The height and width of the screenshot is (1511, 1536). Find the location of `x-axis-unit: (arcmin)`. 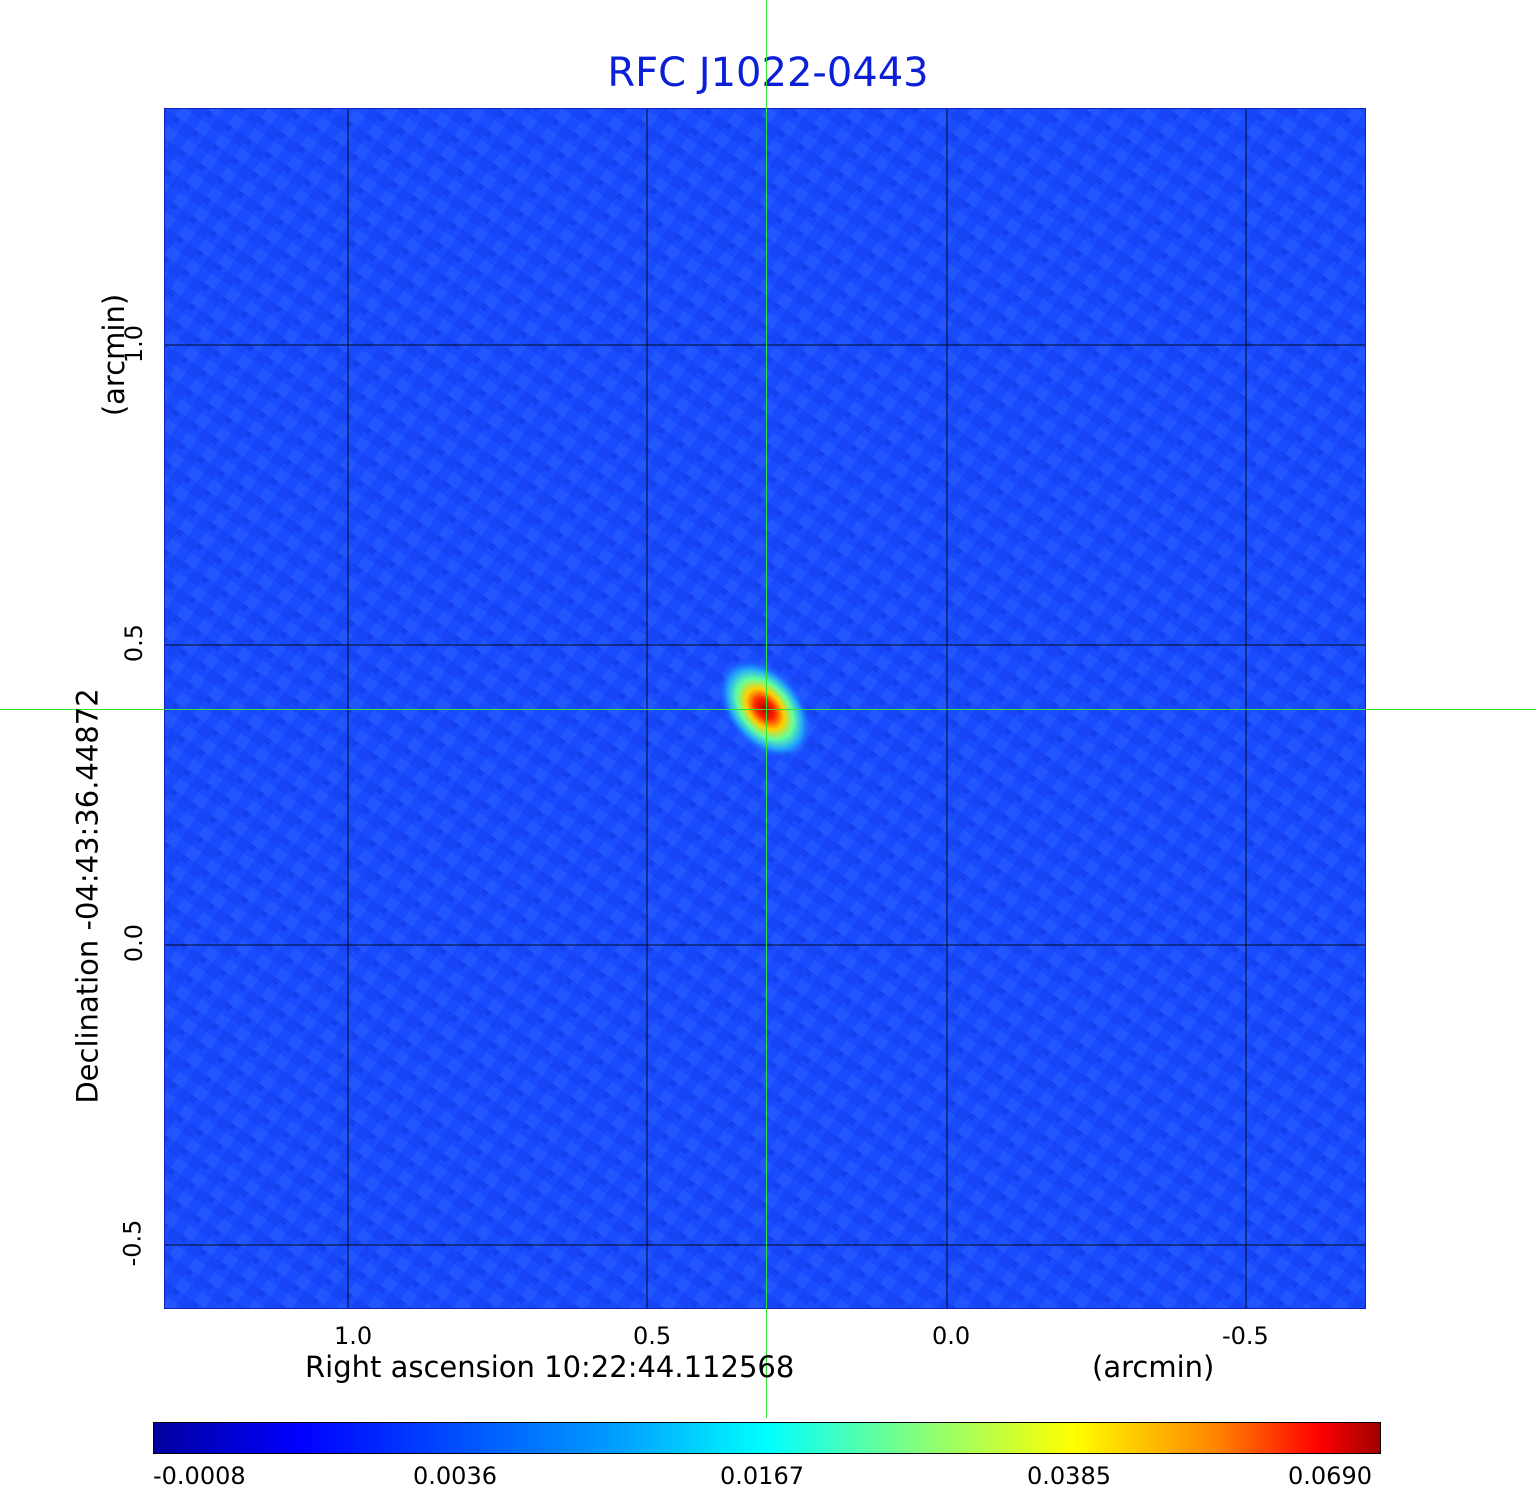

x-axis-unit: (arcmin) is located at coordinates (1153, 1367).